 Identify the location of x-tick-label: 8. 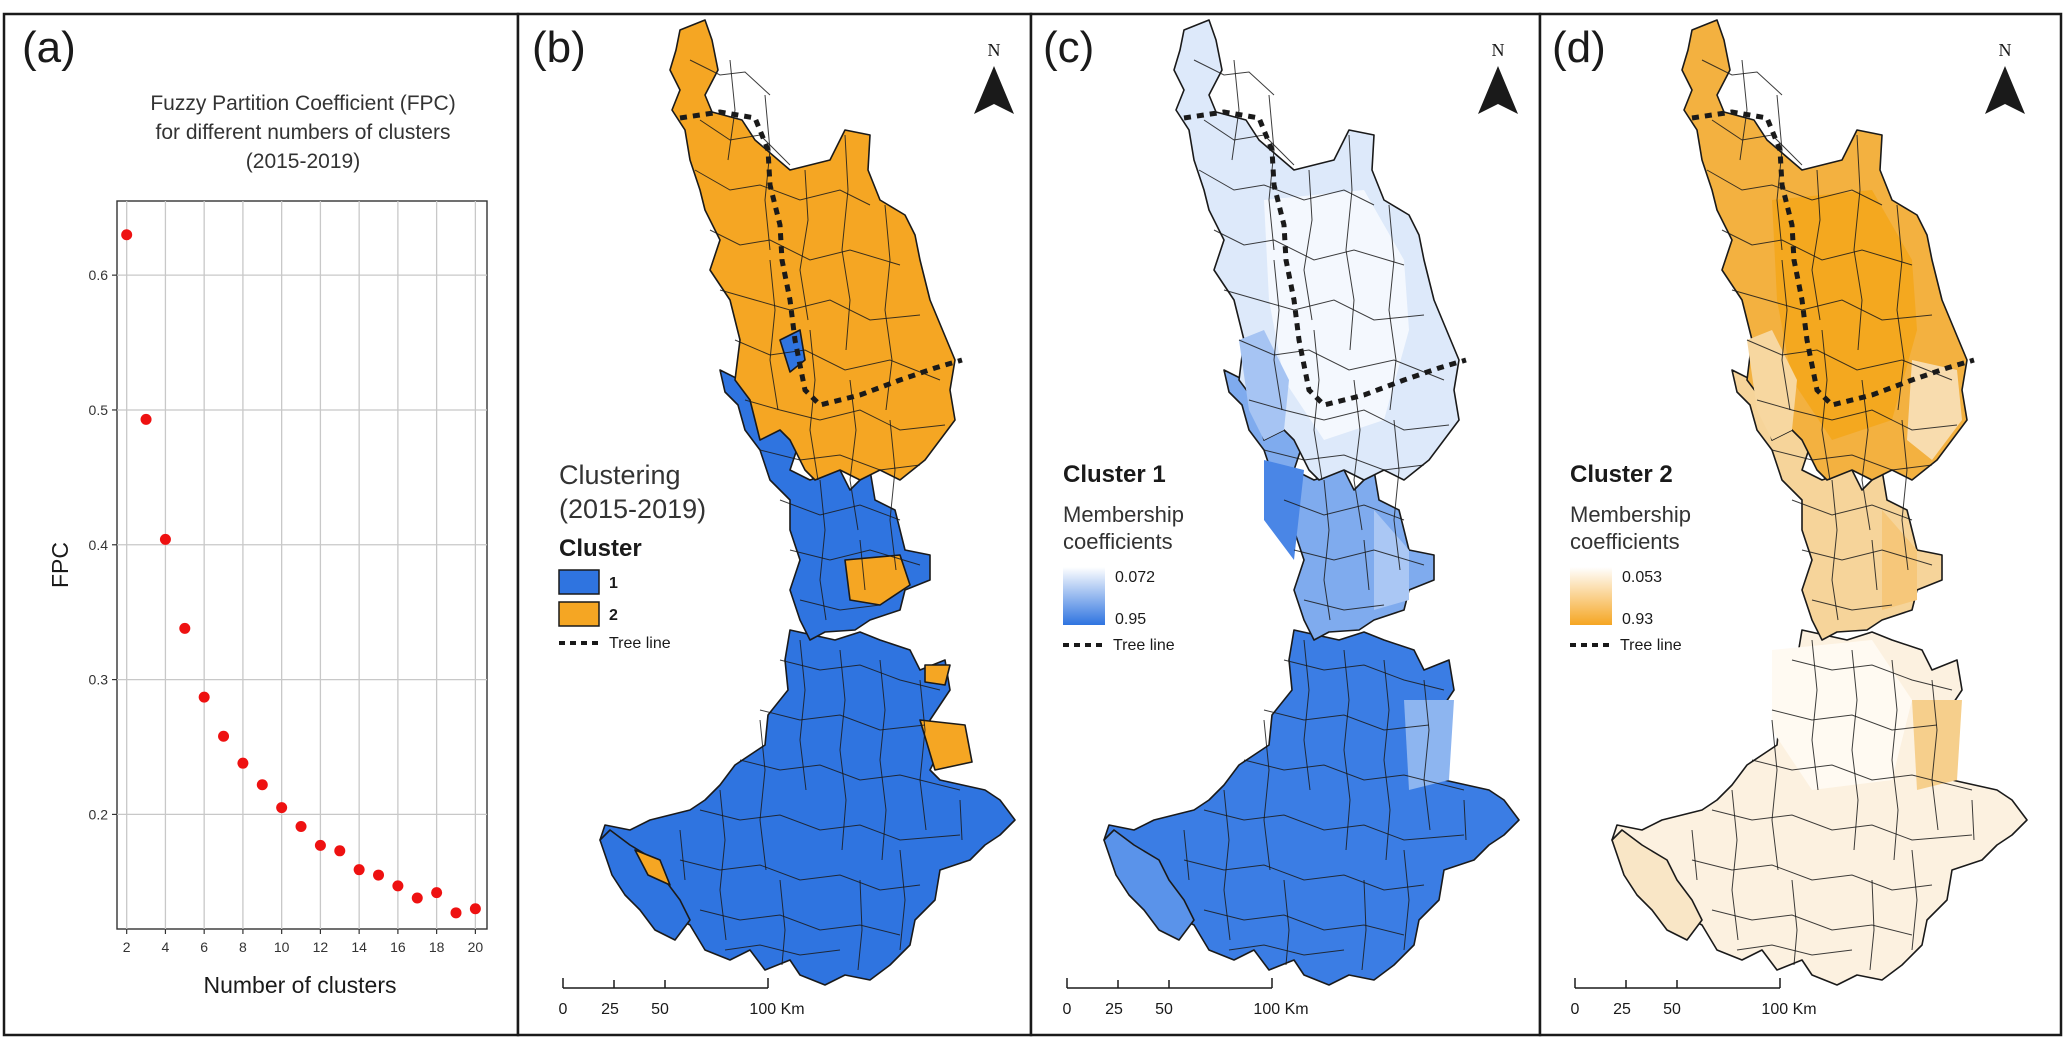
(243, 947).